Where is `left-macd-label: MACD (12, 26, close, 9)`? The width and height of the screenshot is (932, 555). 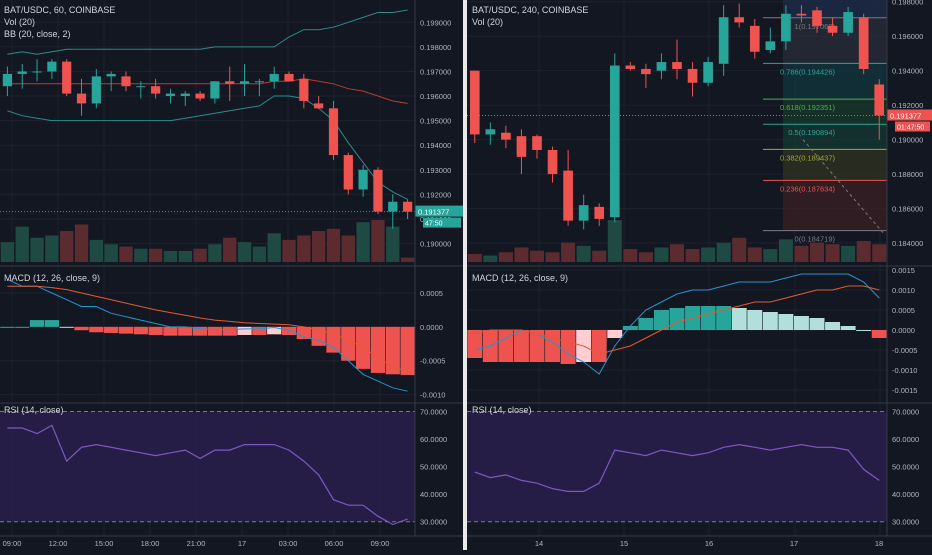
left-macd-label: MACD (12, 26, close, 9) is located at coordinates (52, 278).